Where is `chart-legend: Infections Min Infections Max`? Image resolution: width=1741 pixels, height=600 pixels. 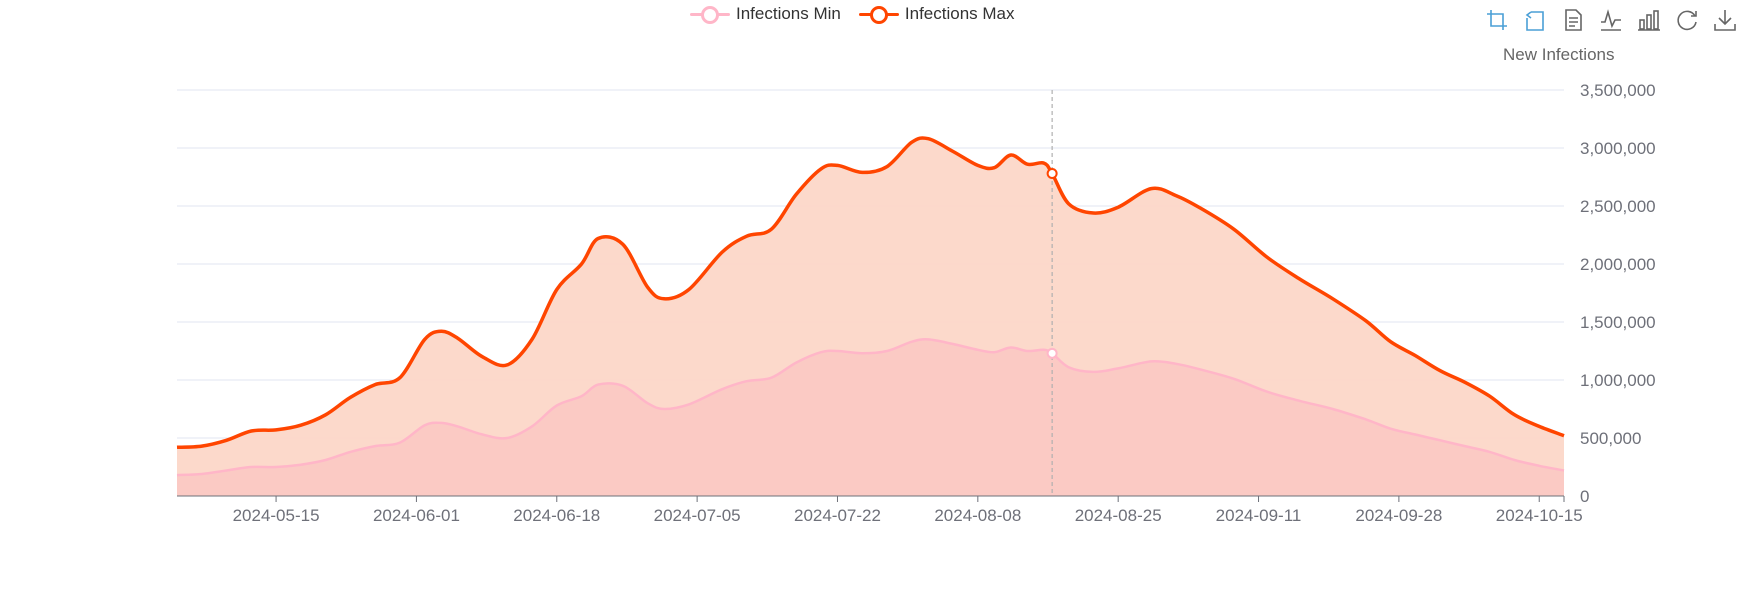
chart-legend: Infections Min Infections Max is located at coordinates (852, 14).